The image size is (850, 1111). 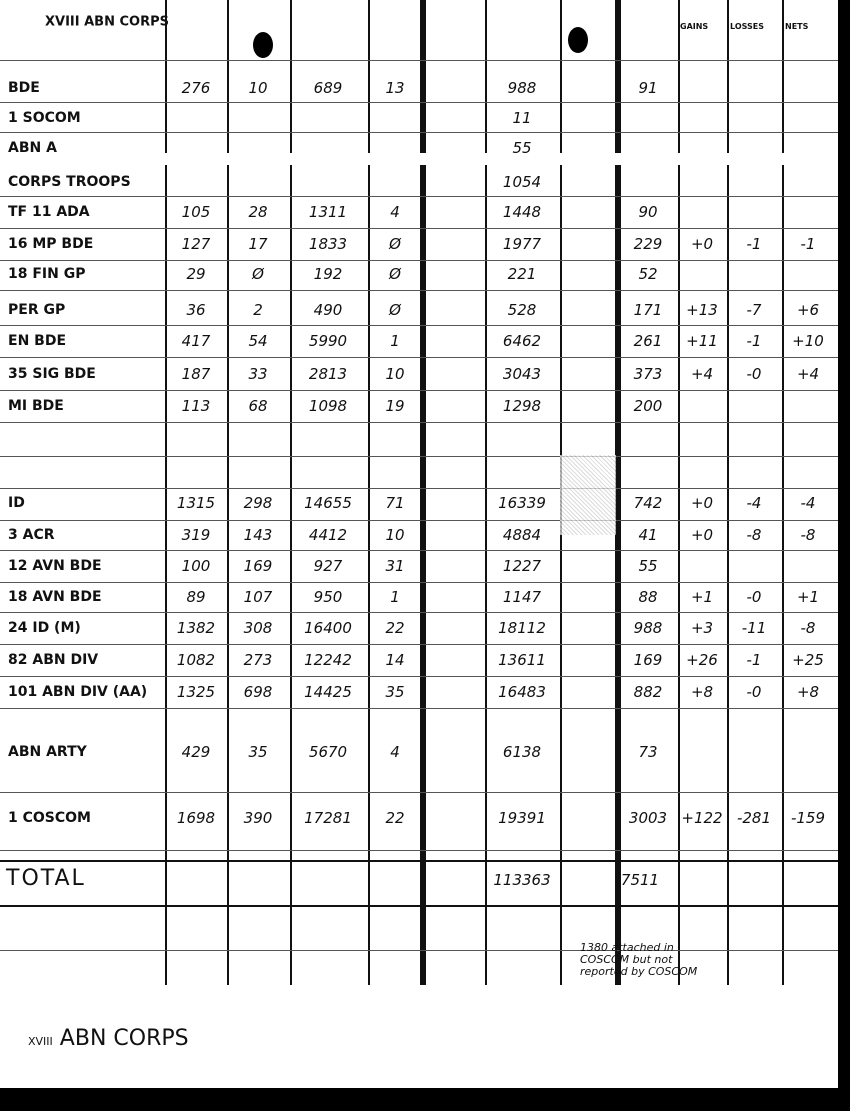 What do you see at coordinates (808, 341) in the screenshot?
I see `cell-nets: +10` at bounding box center [808, 341].